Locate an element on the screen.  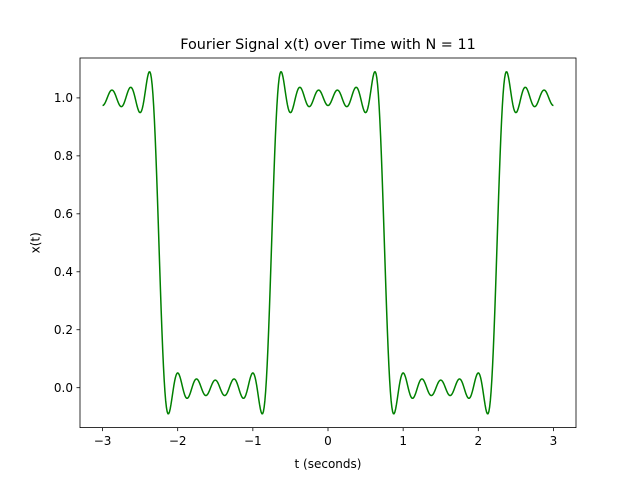
x-tick-label: −2 is located at coordinates (178, 441).